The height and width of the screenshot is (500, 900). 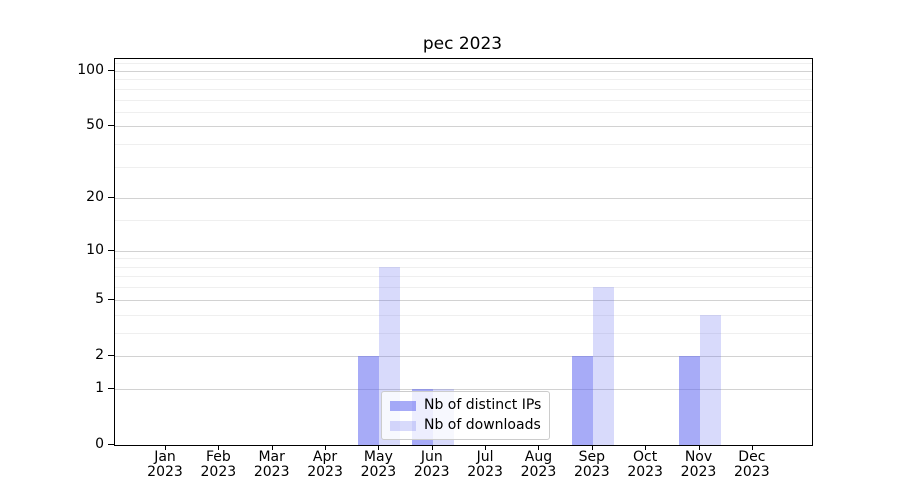 What do you see at coordinates (165, 464) in the screenshot?
I see `x-tick-label: Jan 2023` at bounding box center [165, 464].